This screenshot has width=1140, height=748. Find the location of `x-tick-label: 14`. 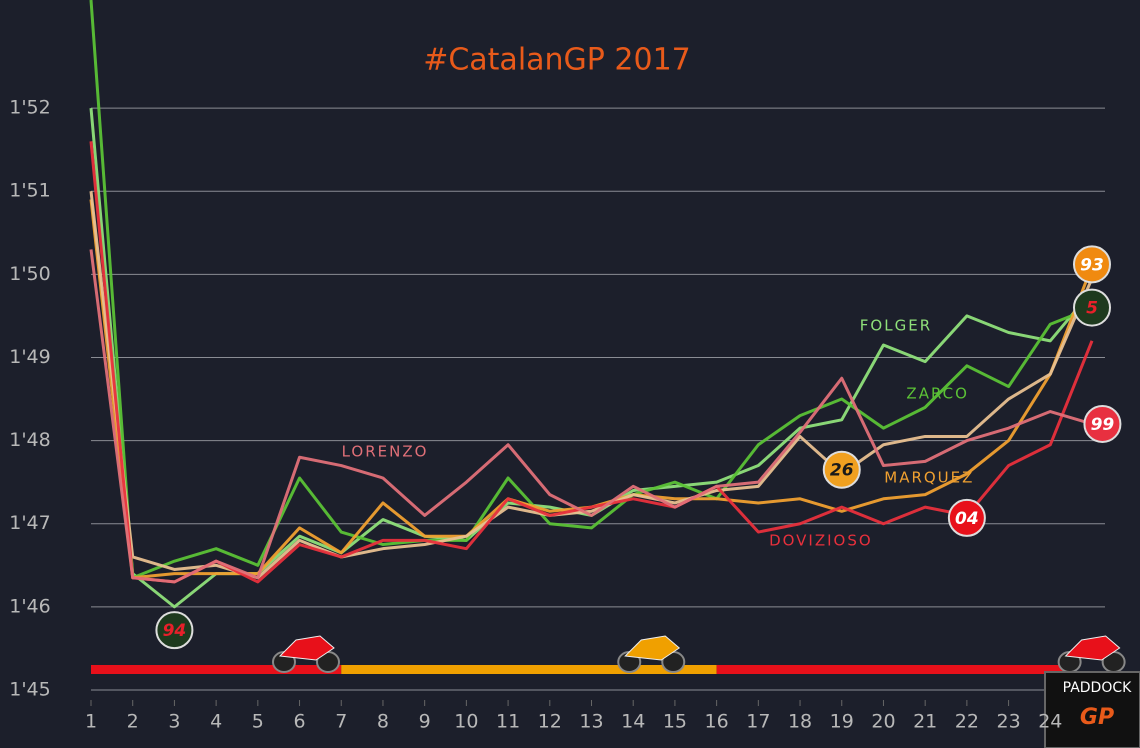

x-tick-label: 14 is located at coordinates (633, 722).